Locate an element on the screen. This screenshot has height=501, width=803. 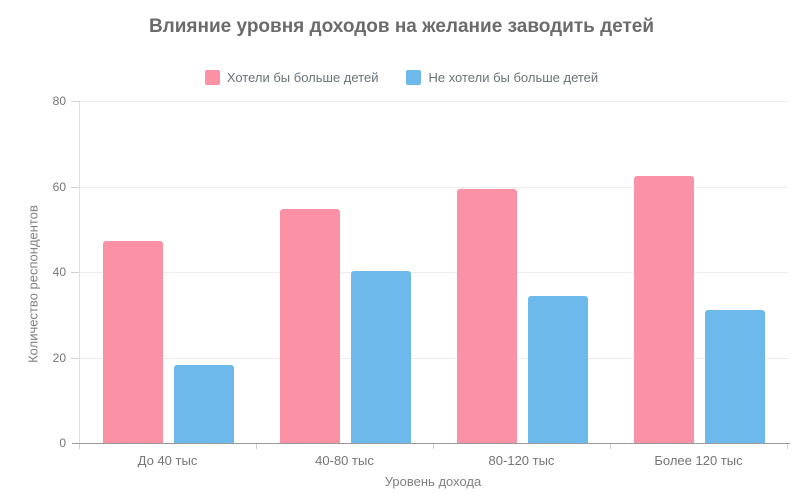
legend-item-0: Хотели бы больше детей is located at coordinates (291, 77).